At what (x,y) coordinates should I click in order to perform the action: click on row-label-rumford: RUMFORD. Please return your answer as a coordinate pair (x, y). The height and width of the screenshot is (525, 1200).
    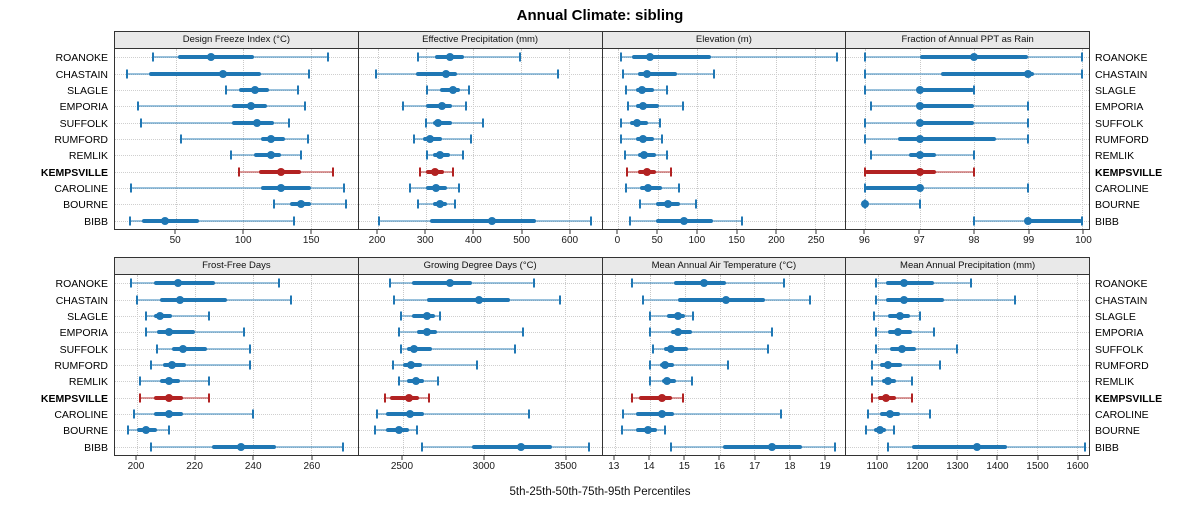
    Looking at the image, I should click on (81, 365).